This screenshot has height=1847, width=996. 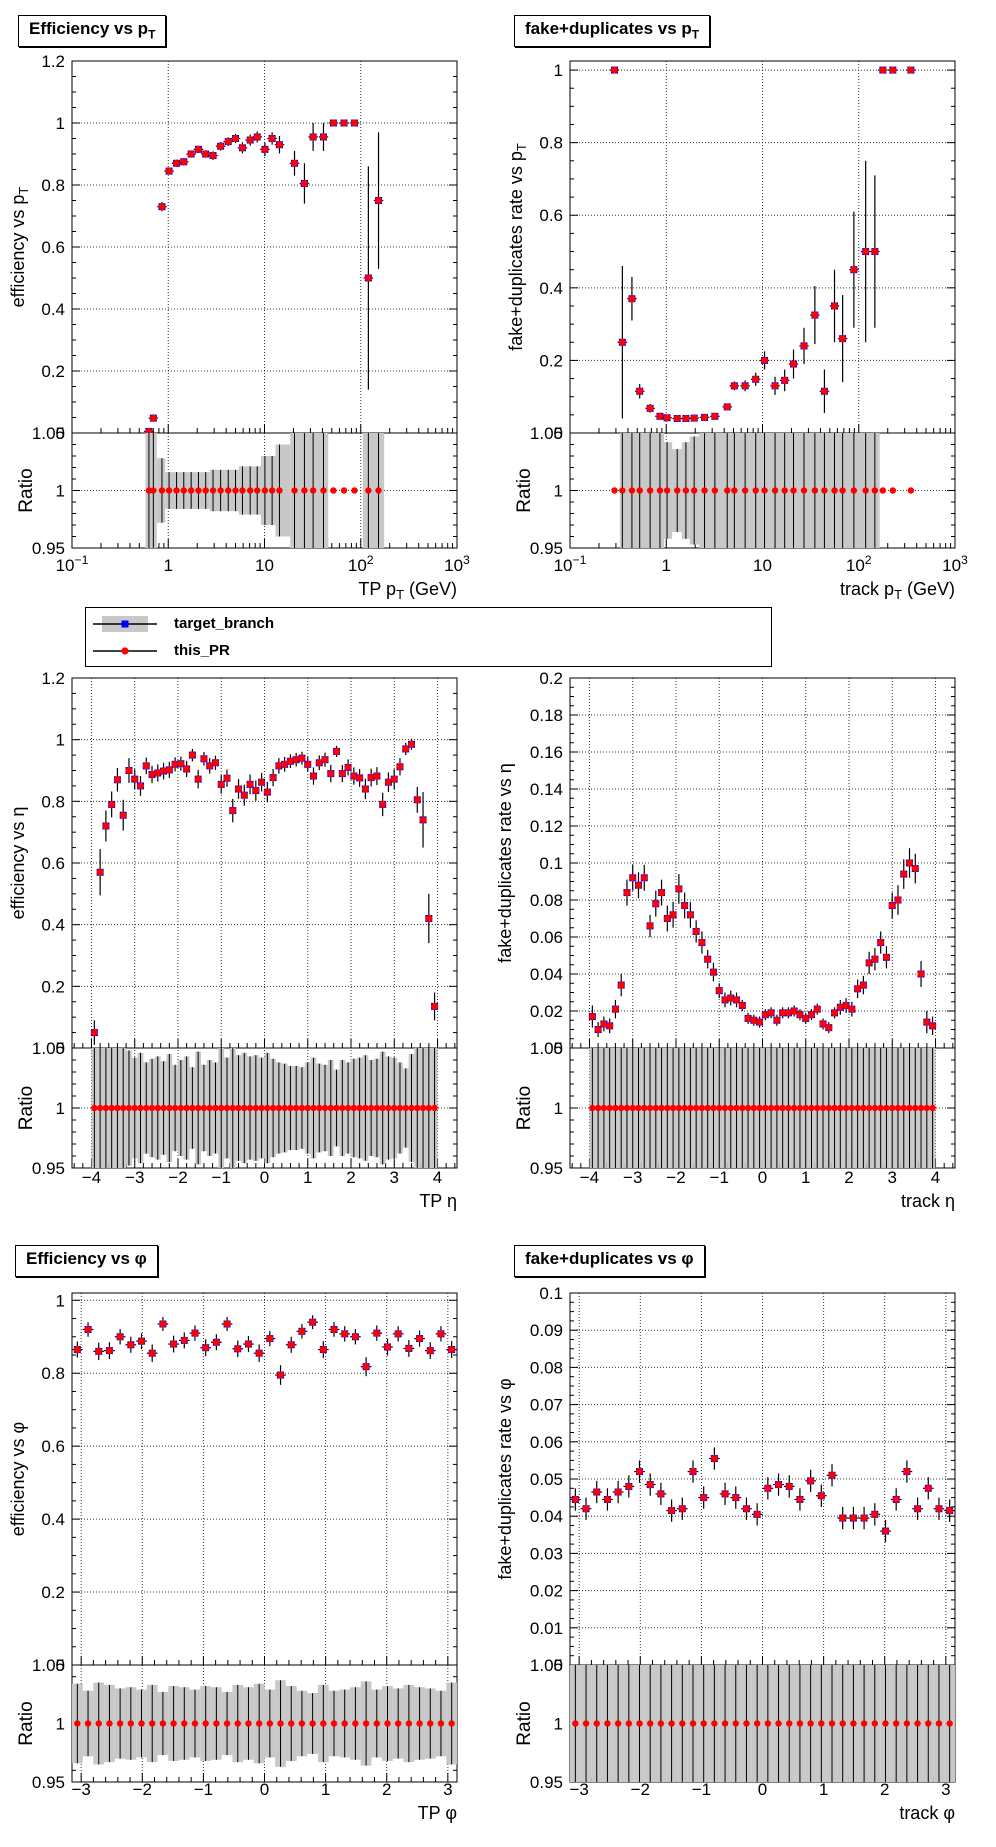 What do you see at coordinates (546, 1405) in the screenshot?
I see `svg-text: 0.07` at bounding box center [546, 1405].